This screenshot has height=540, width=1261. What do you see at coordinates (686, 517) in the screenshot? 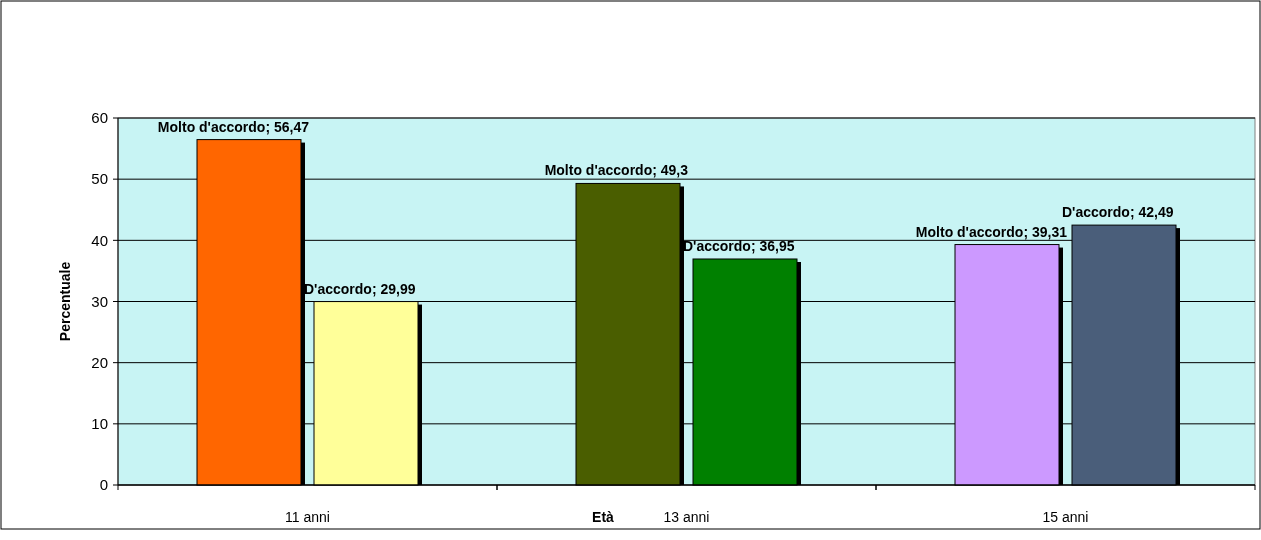
I see `x-tick-label: 13 anni` at bounding box center [686, 517].